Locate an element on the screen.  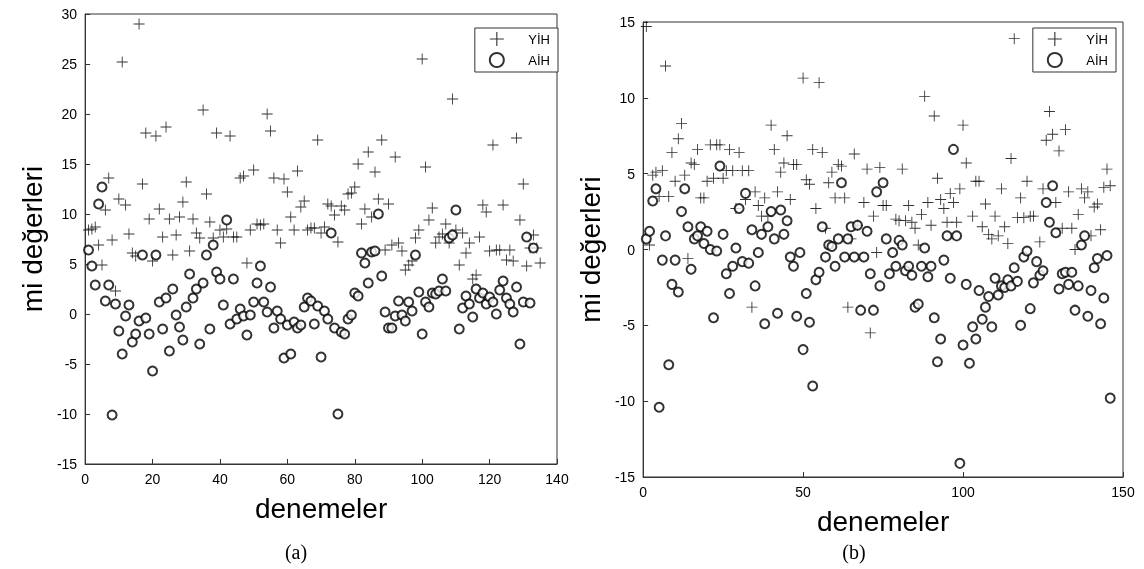
text: (a) is located at coordinates (296, 552).